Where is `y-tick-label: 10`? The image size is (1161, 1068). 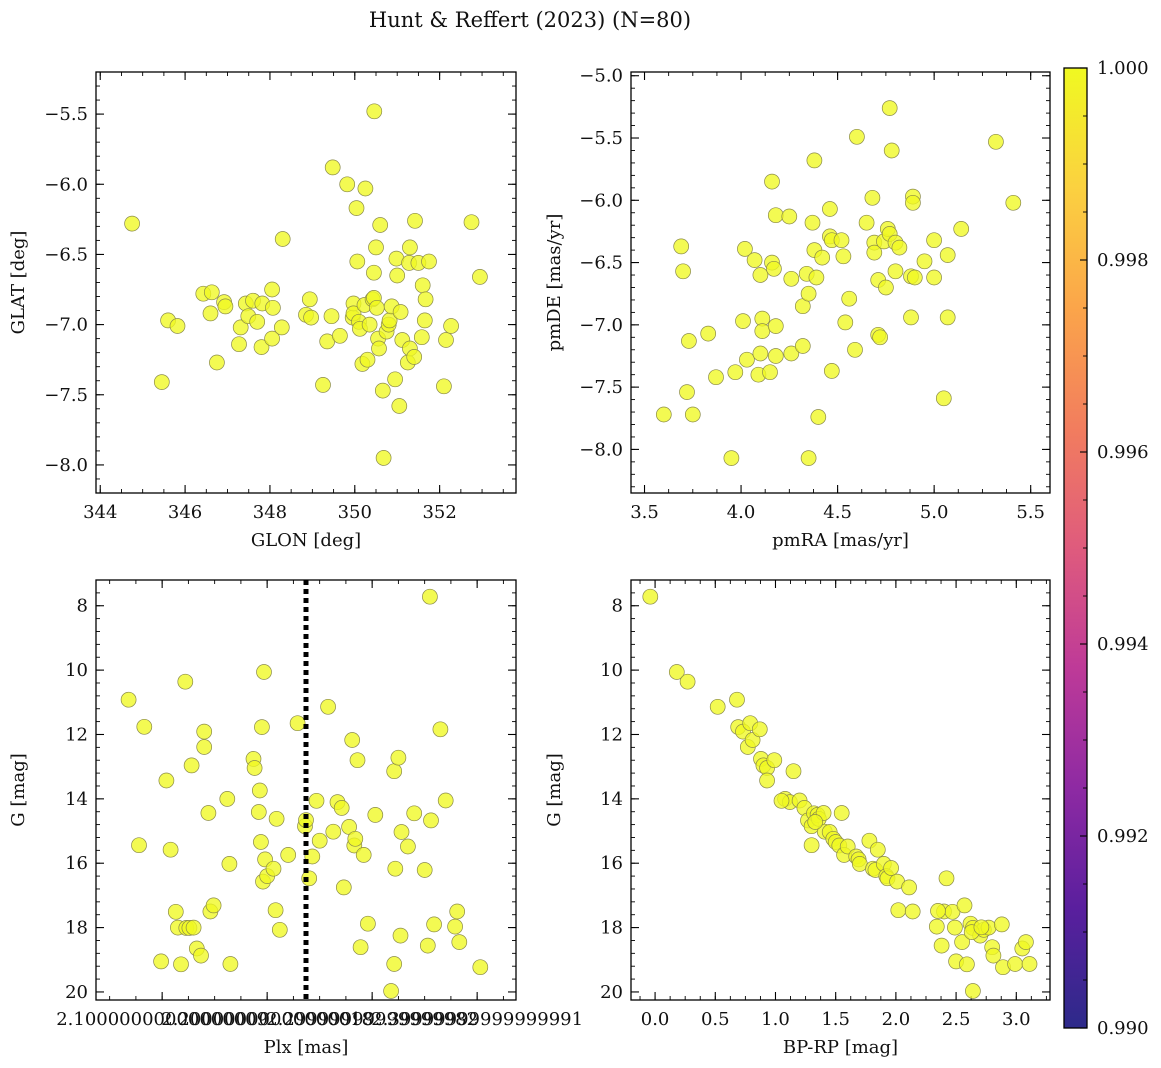 y-tick-label: 10 is located at coordinates (611, 670).